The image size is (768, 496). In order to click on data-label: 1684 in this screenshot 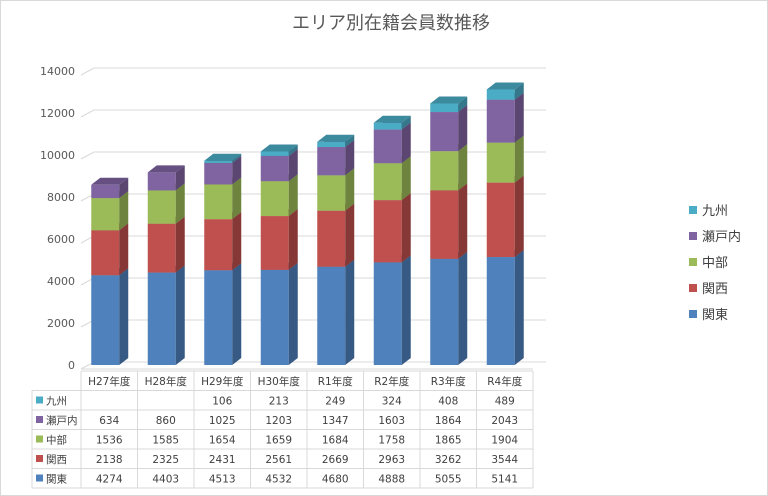, I will do `click(335, 441)`.